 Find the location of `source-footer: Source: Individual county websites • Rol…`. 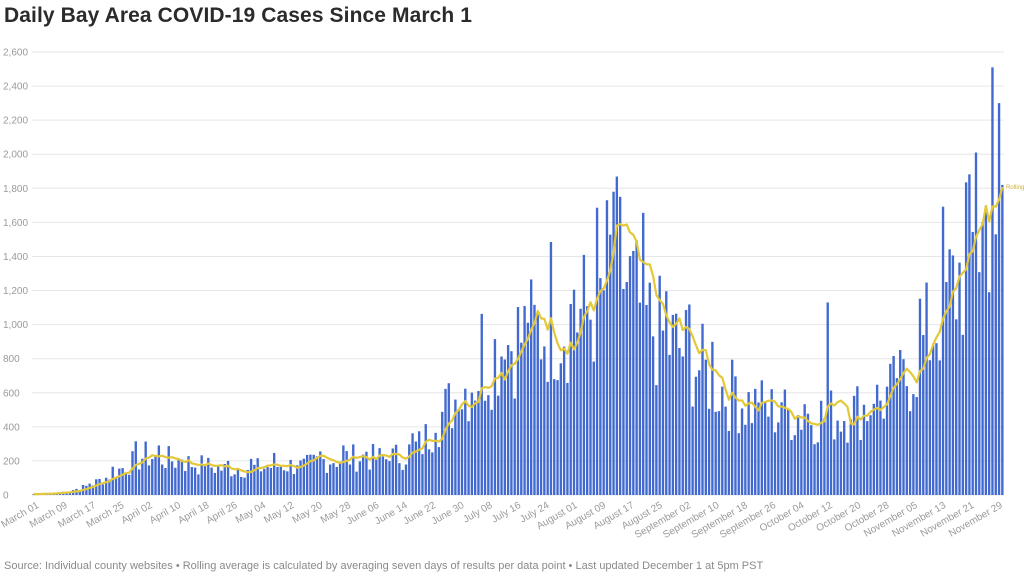

source-footer: Source: Individual county websites • Rol… is located at coordinates (384, 566).